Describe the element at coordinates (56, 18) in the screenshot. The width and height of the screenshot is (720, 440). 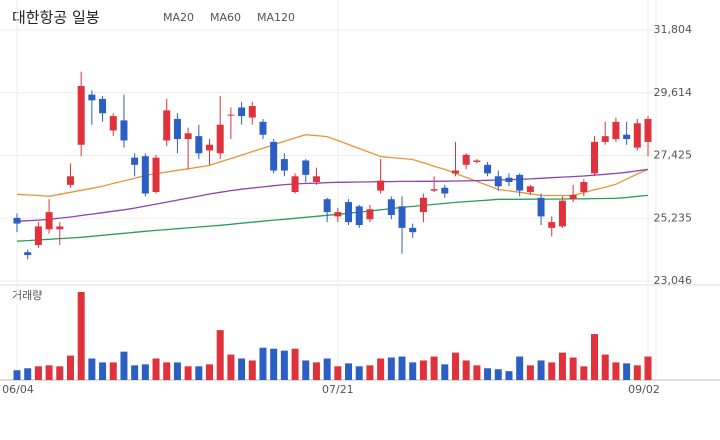
I see `chart-title: 대한항공 일봉` at that location.